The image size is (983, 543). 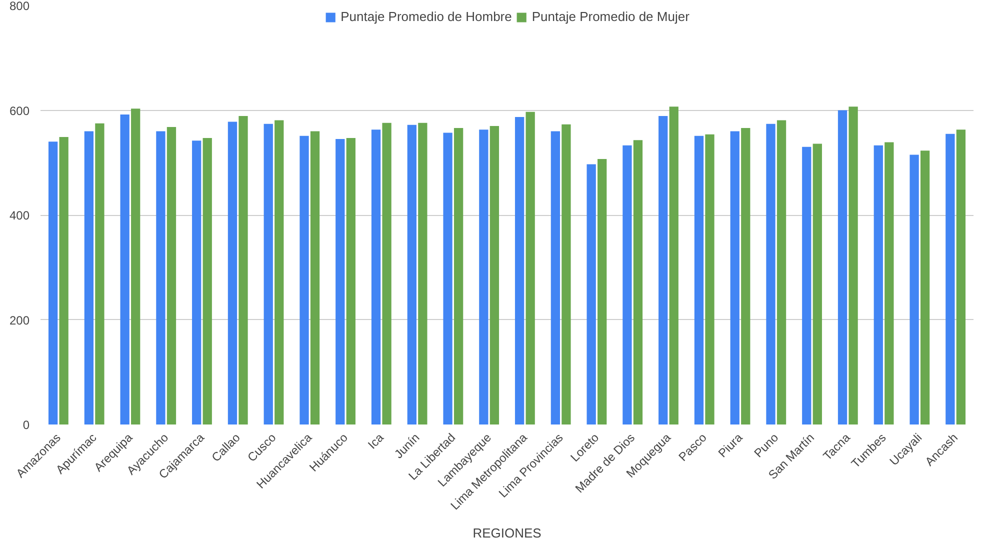 I want to click on y-tick-label: 600, so click(x=19, y=111).